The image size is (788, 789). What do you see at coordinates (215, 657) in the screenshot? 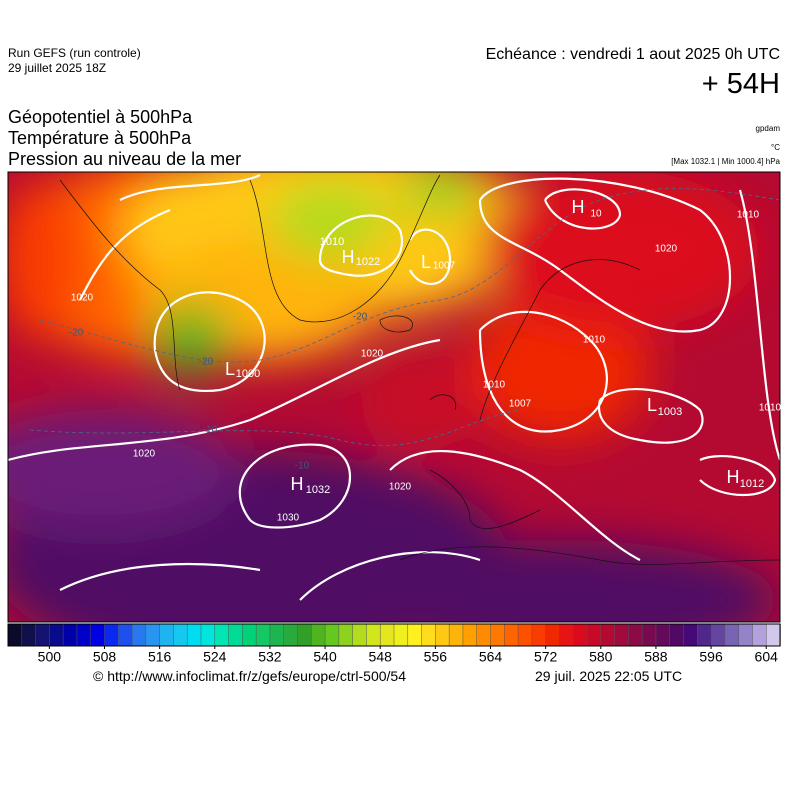
I see `colorbar-tick-label: 524` at bounding box center [215, 657].